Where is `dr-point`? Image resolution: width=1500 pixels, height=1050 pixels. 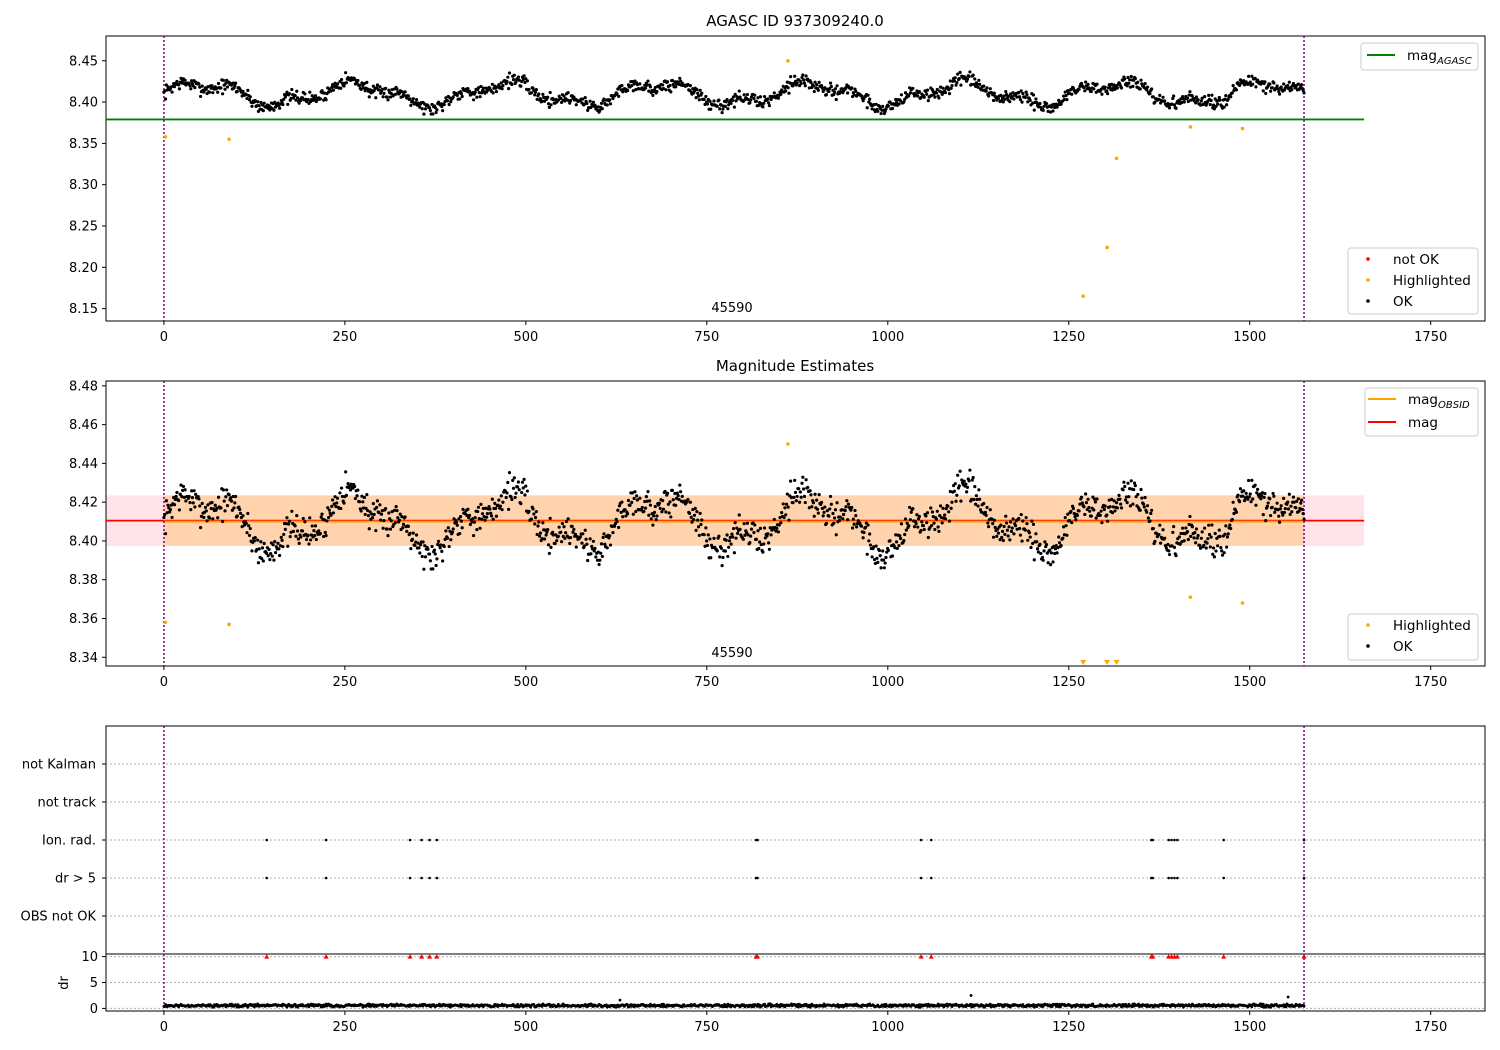 dr-point is located at coordinates (1033, 1004).